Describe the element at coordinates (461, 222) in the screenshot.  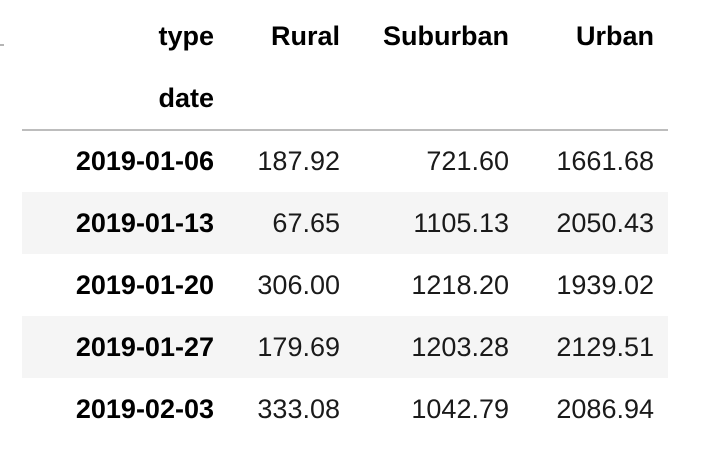
I see `cell-suburban: 1105.13` at that location.